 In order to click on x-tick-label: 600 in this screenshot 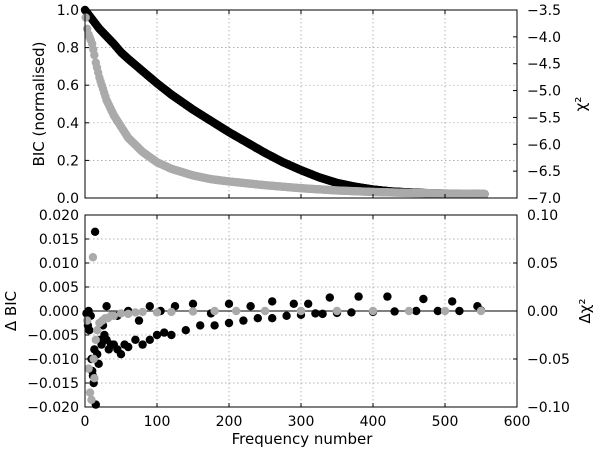, I will do `click(517, 422)`.